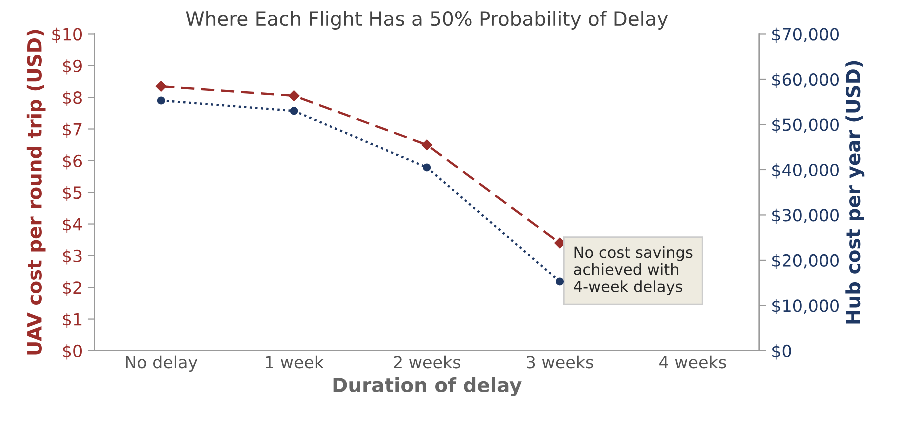  What do you see at coordinates (72, 288) in the screenshot?
I see `y-tick-label: $2` at bounding box center [72, 288].